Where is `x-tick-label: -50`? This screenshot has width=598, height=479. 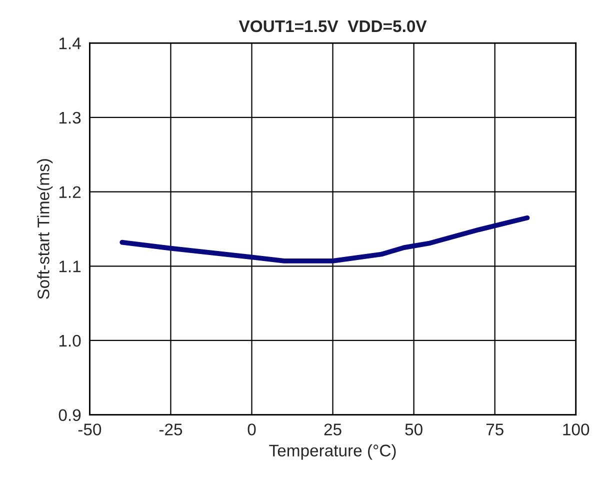
x-tick-label: -50 is located at coordinates (90, 430).